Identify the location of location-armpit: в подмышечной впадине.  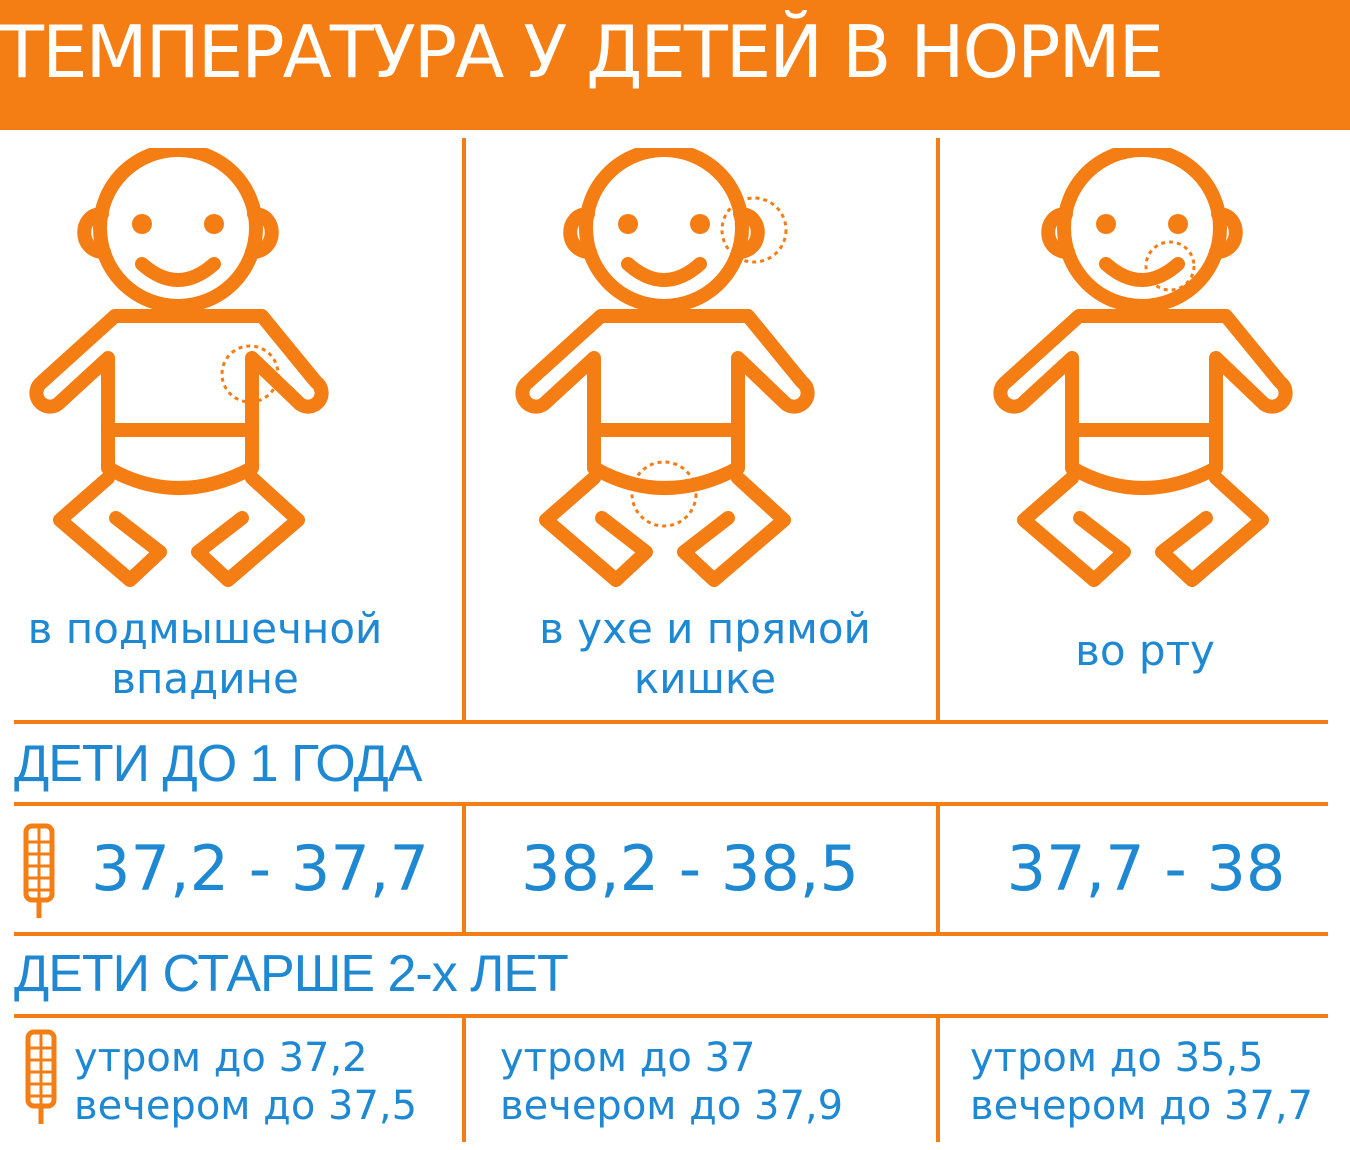
(205, 654).